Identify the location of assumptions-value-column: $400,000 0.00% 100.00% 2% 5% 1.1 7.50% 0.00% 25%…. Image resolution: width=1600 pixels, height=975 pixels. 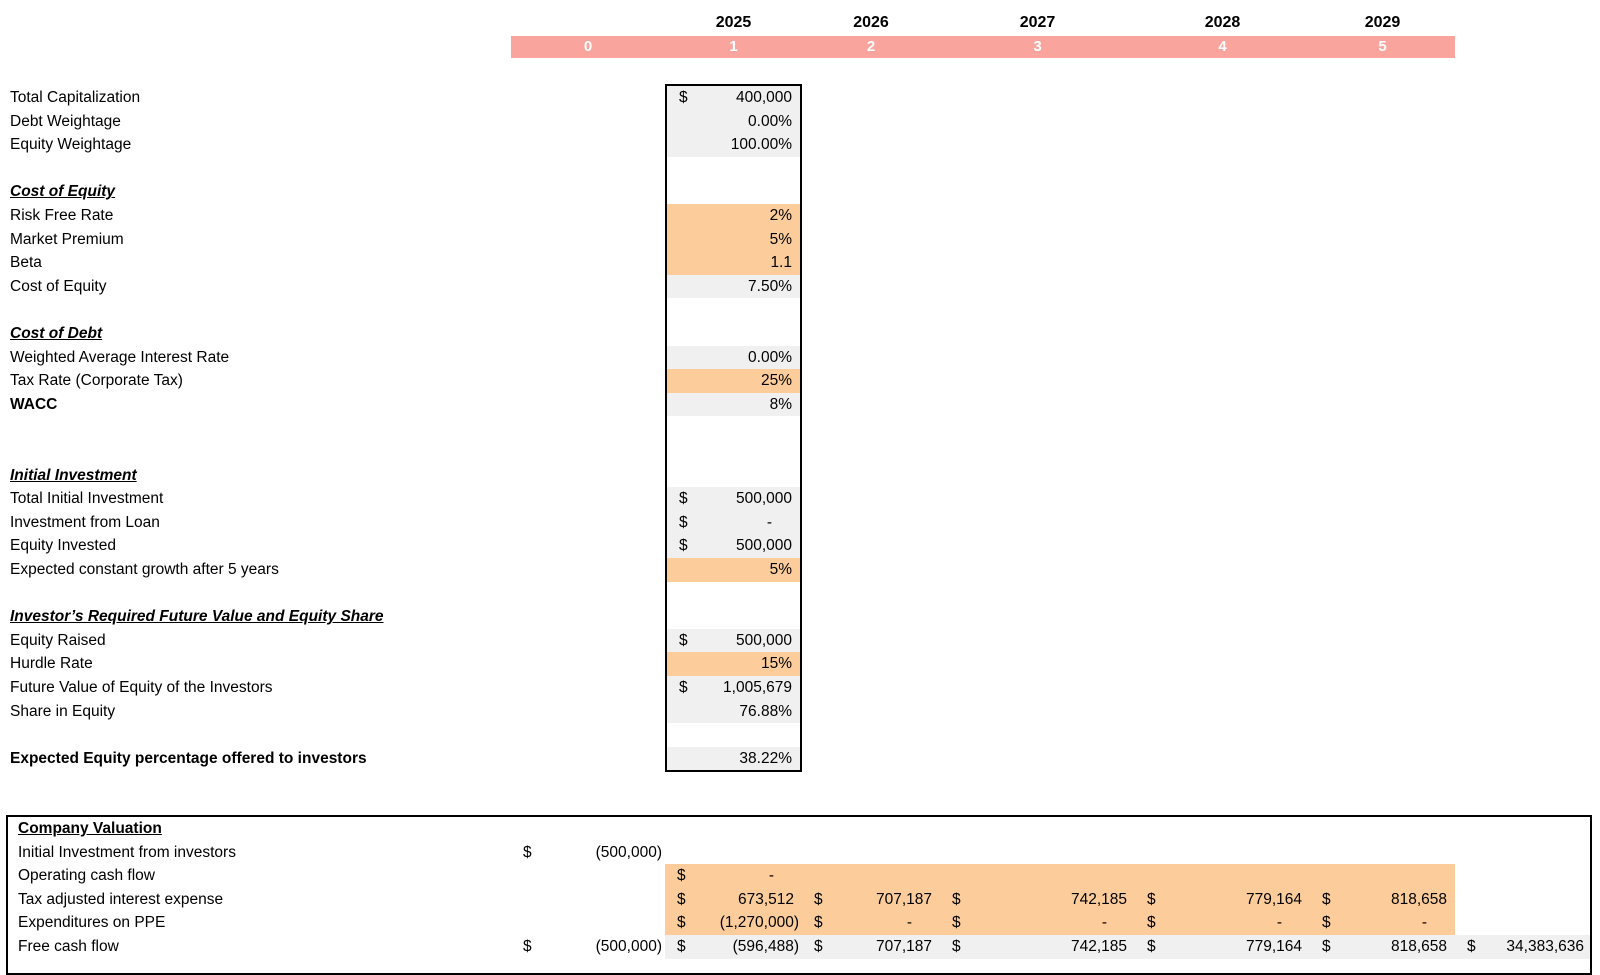
(733, 428).